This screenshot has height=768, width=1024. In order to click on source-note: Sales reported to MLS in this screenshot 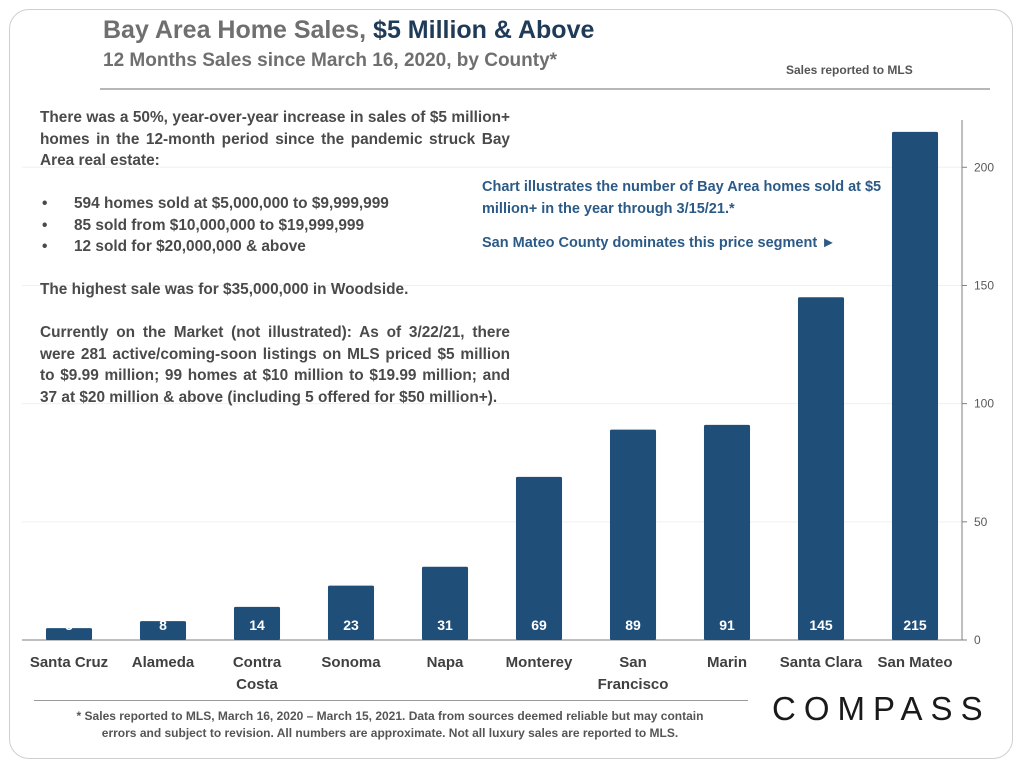, I will do `click(849, 70)`.